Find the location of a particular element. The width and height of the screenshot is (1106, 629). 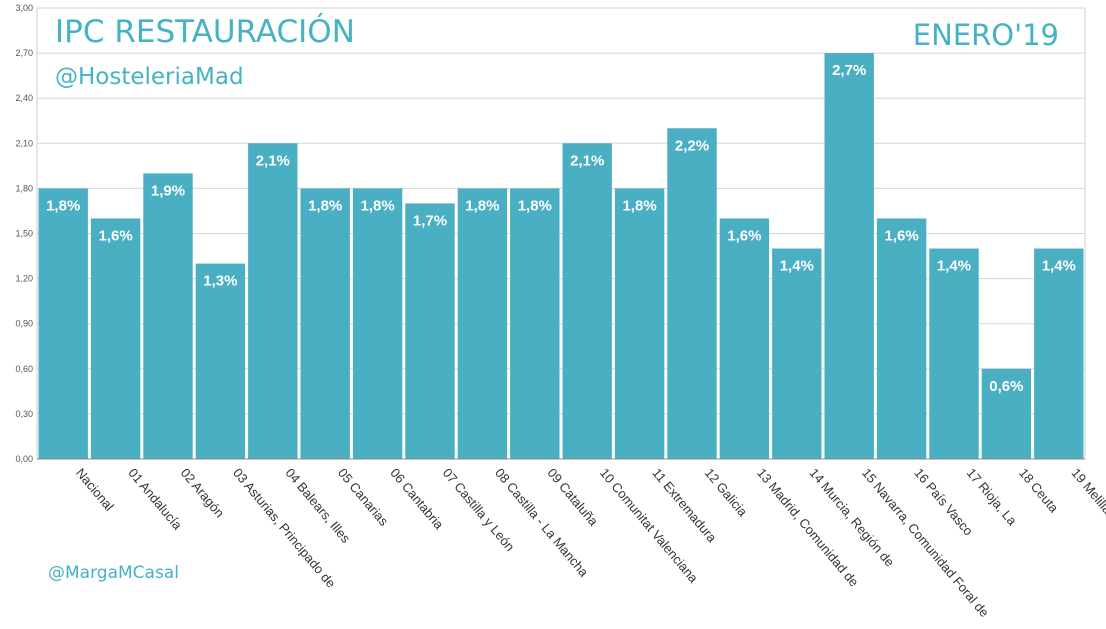

x-tick-label: 17 Rioja, La is located at coordinates (992, 496).